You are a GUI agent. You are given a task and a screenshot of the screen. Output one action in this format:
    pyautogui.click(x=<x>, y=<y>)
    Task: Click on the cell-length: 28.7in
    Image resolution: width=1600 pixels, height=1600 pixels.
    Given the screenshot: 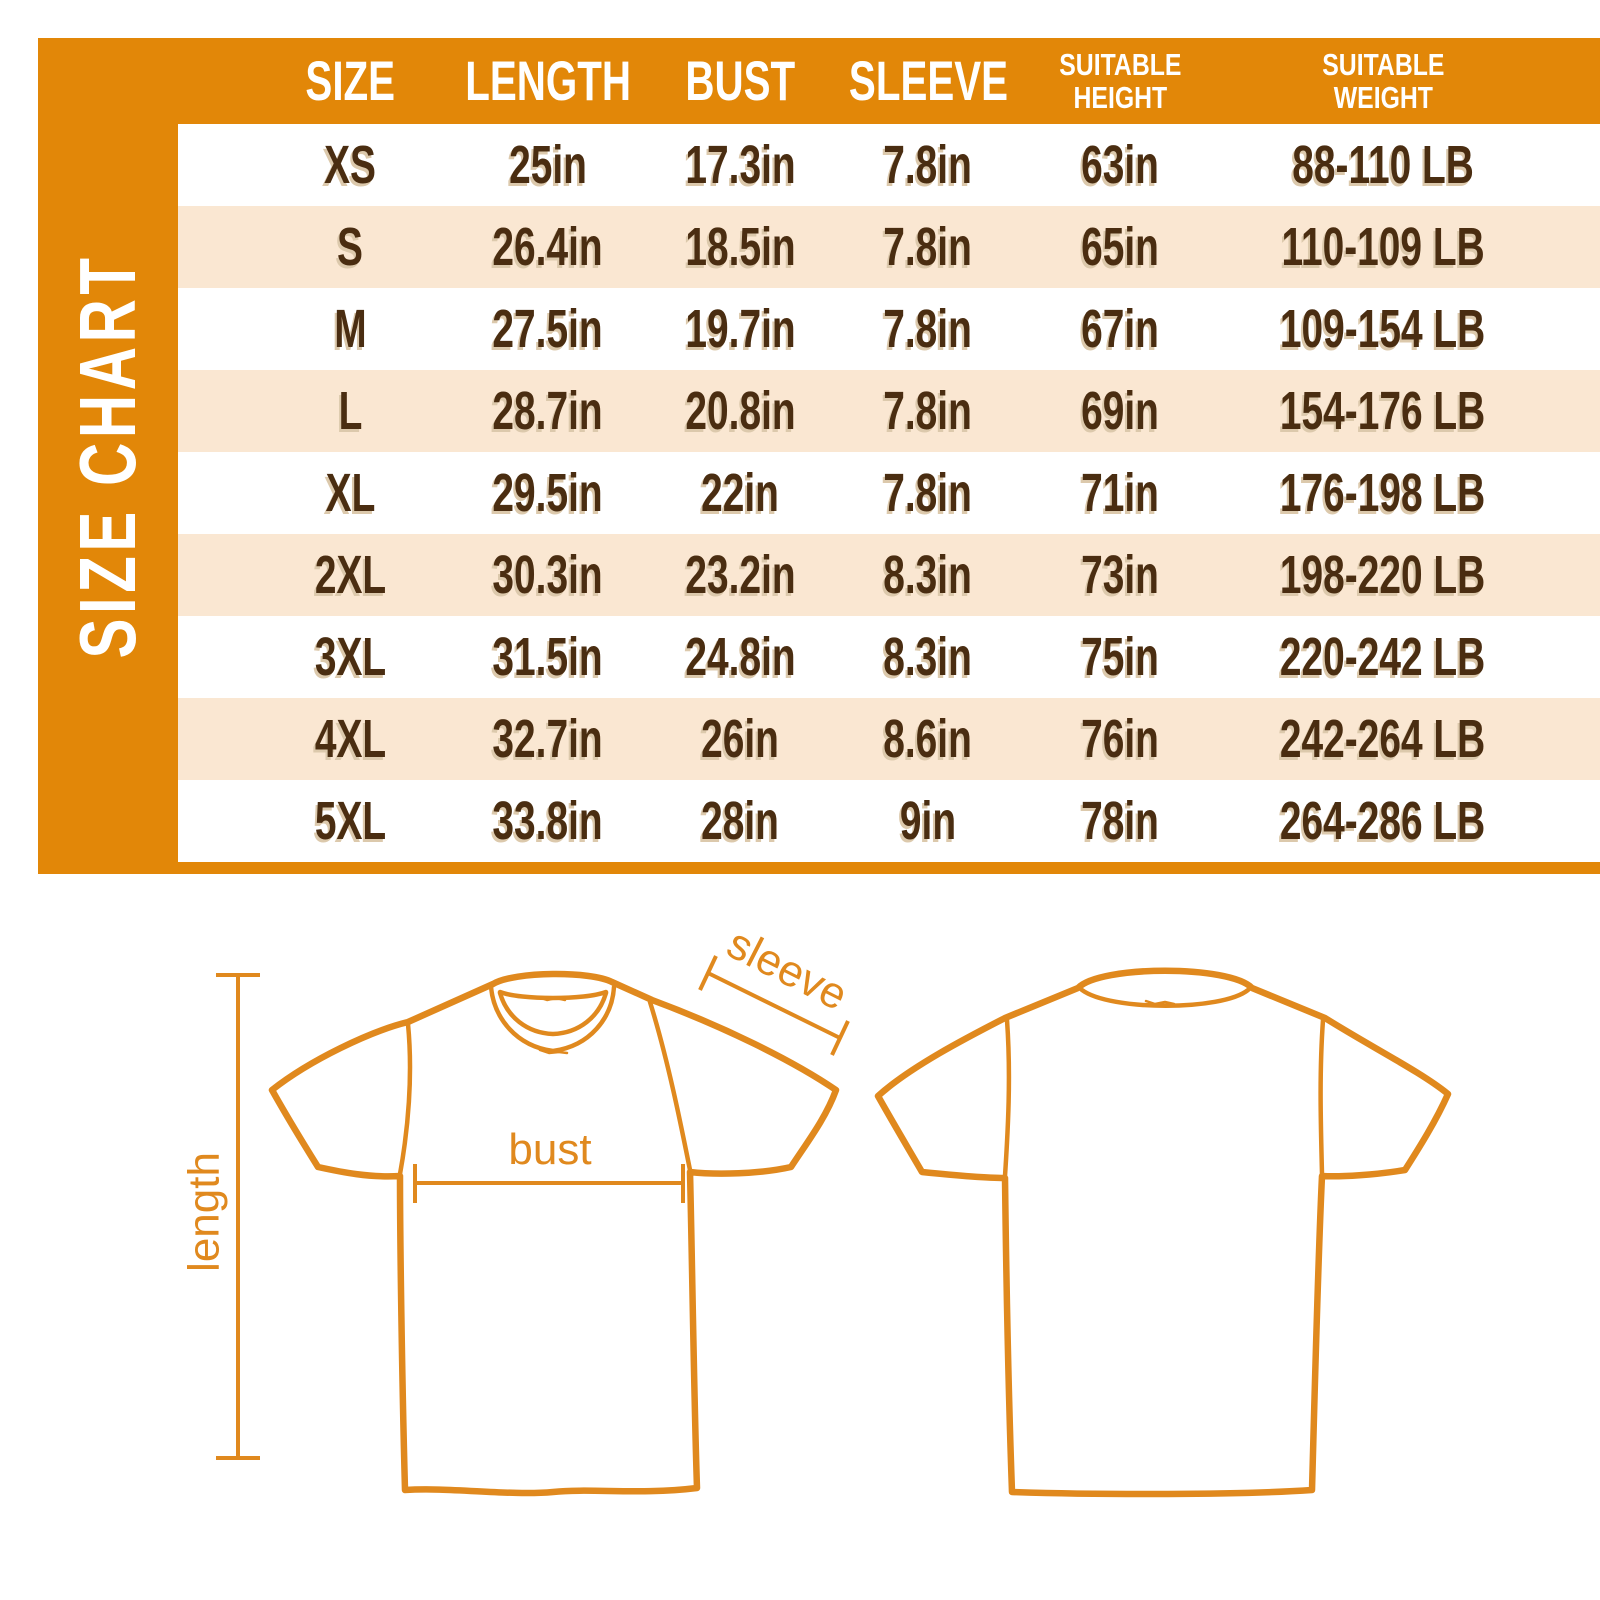 What is the action you would take?
    pyautogui.click(x=548, y=411)
    